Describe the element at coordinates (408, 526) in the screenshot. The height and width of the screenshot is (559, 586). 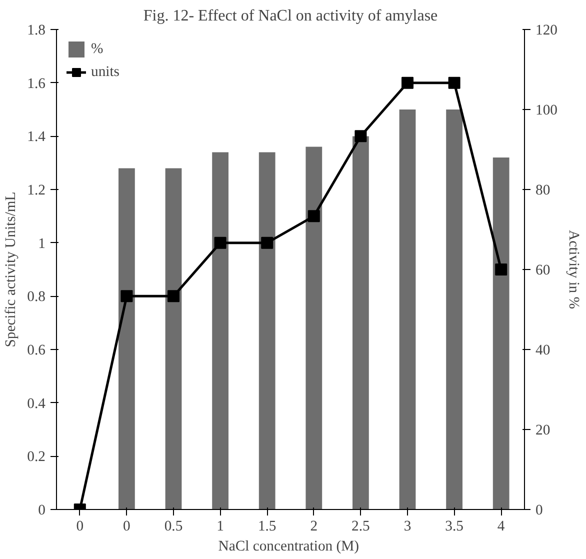
I see `x-tick-label: 3` at that location.